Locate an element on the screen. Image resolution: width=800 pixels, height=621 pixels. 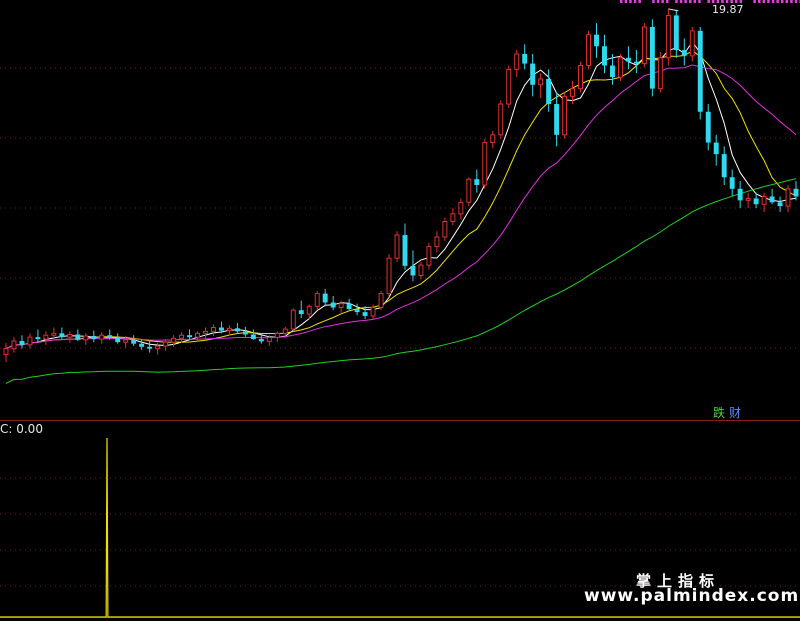
tag-down: 跌 is located at coordinates (719, 413).